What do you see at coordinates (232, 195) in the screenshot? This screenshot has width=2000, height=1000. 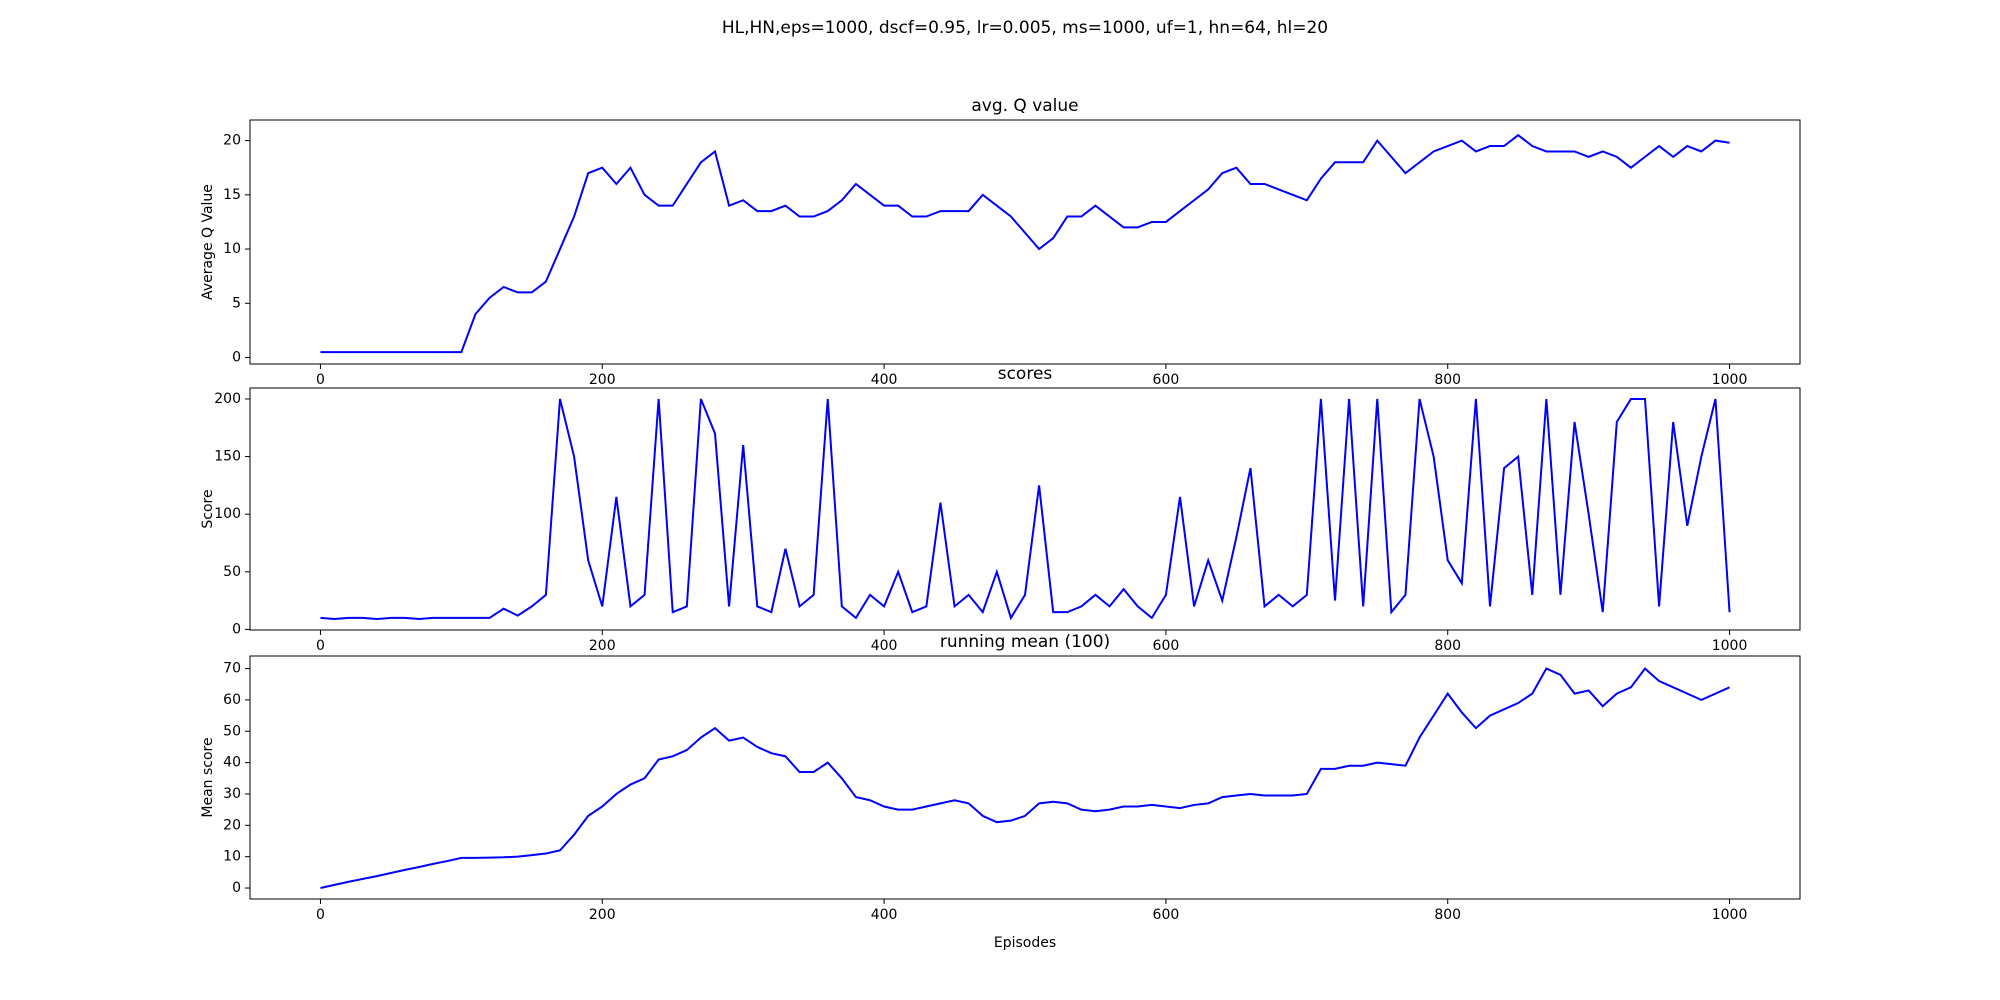 I see `y-tick-label: 15` at bounding box center [232, 195].